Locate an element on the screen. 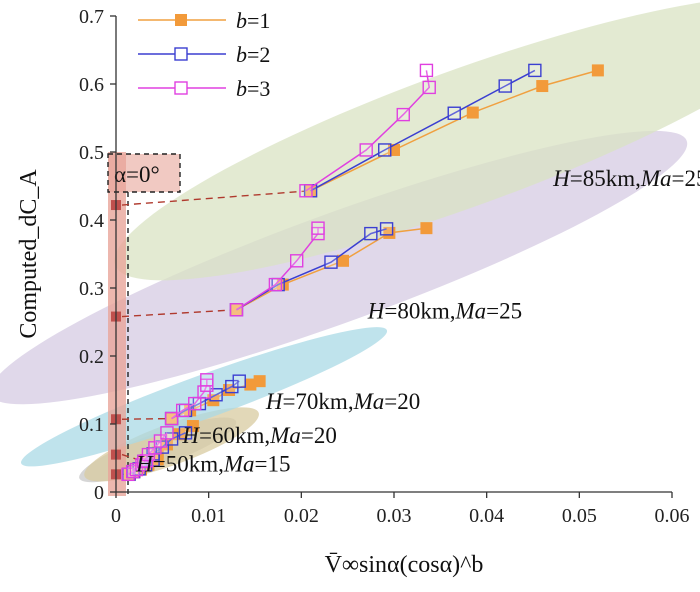  y-tick-label: 0.5 is located at coordinates (91, 153).